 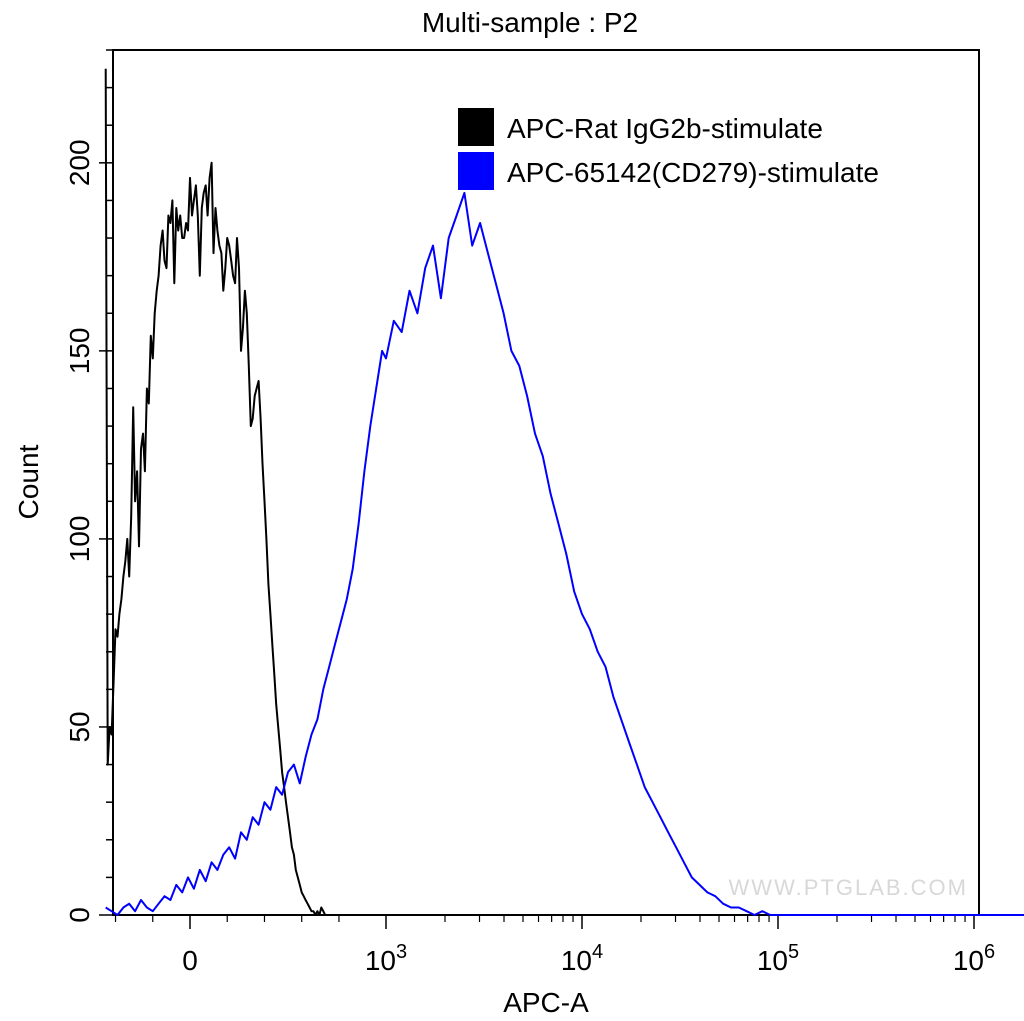 I want to click on legend-swatch-igg2b, so click(x=476, y=127).